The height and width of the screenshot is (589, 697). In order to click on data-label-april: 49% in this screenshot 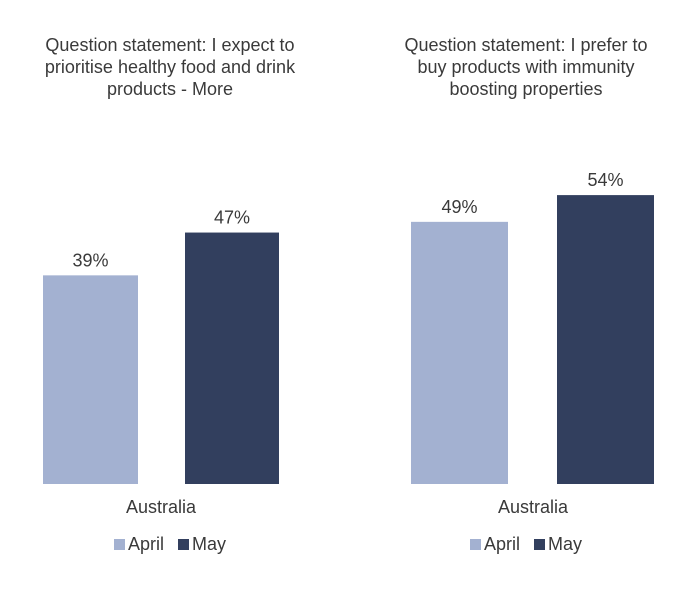, I will do `click(459, 207)`.